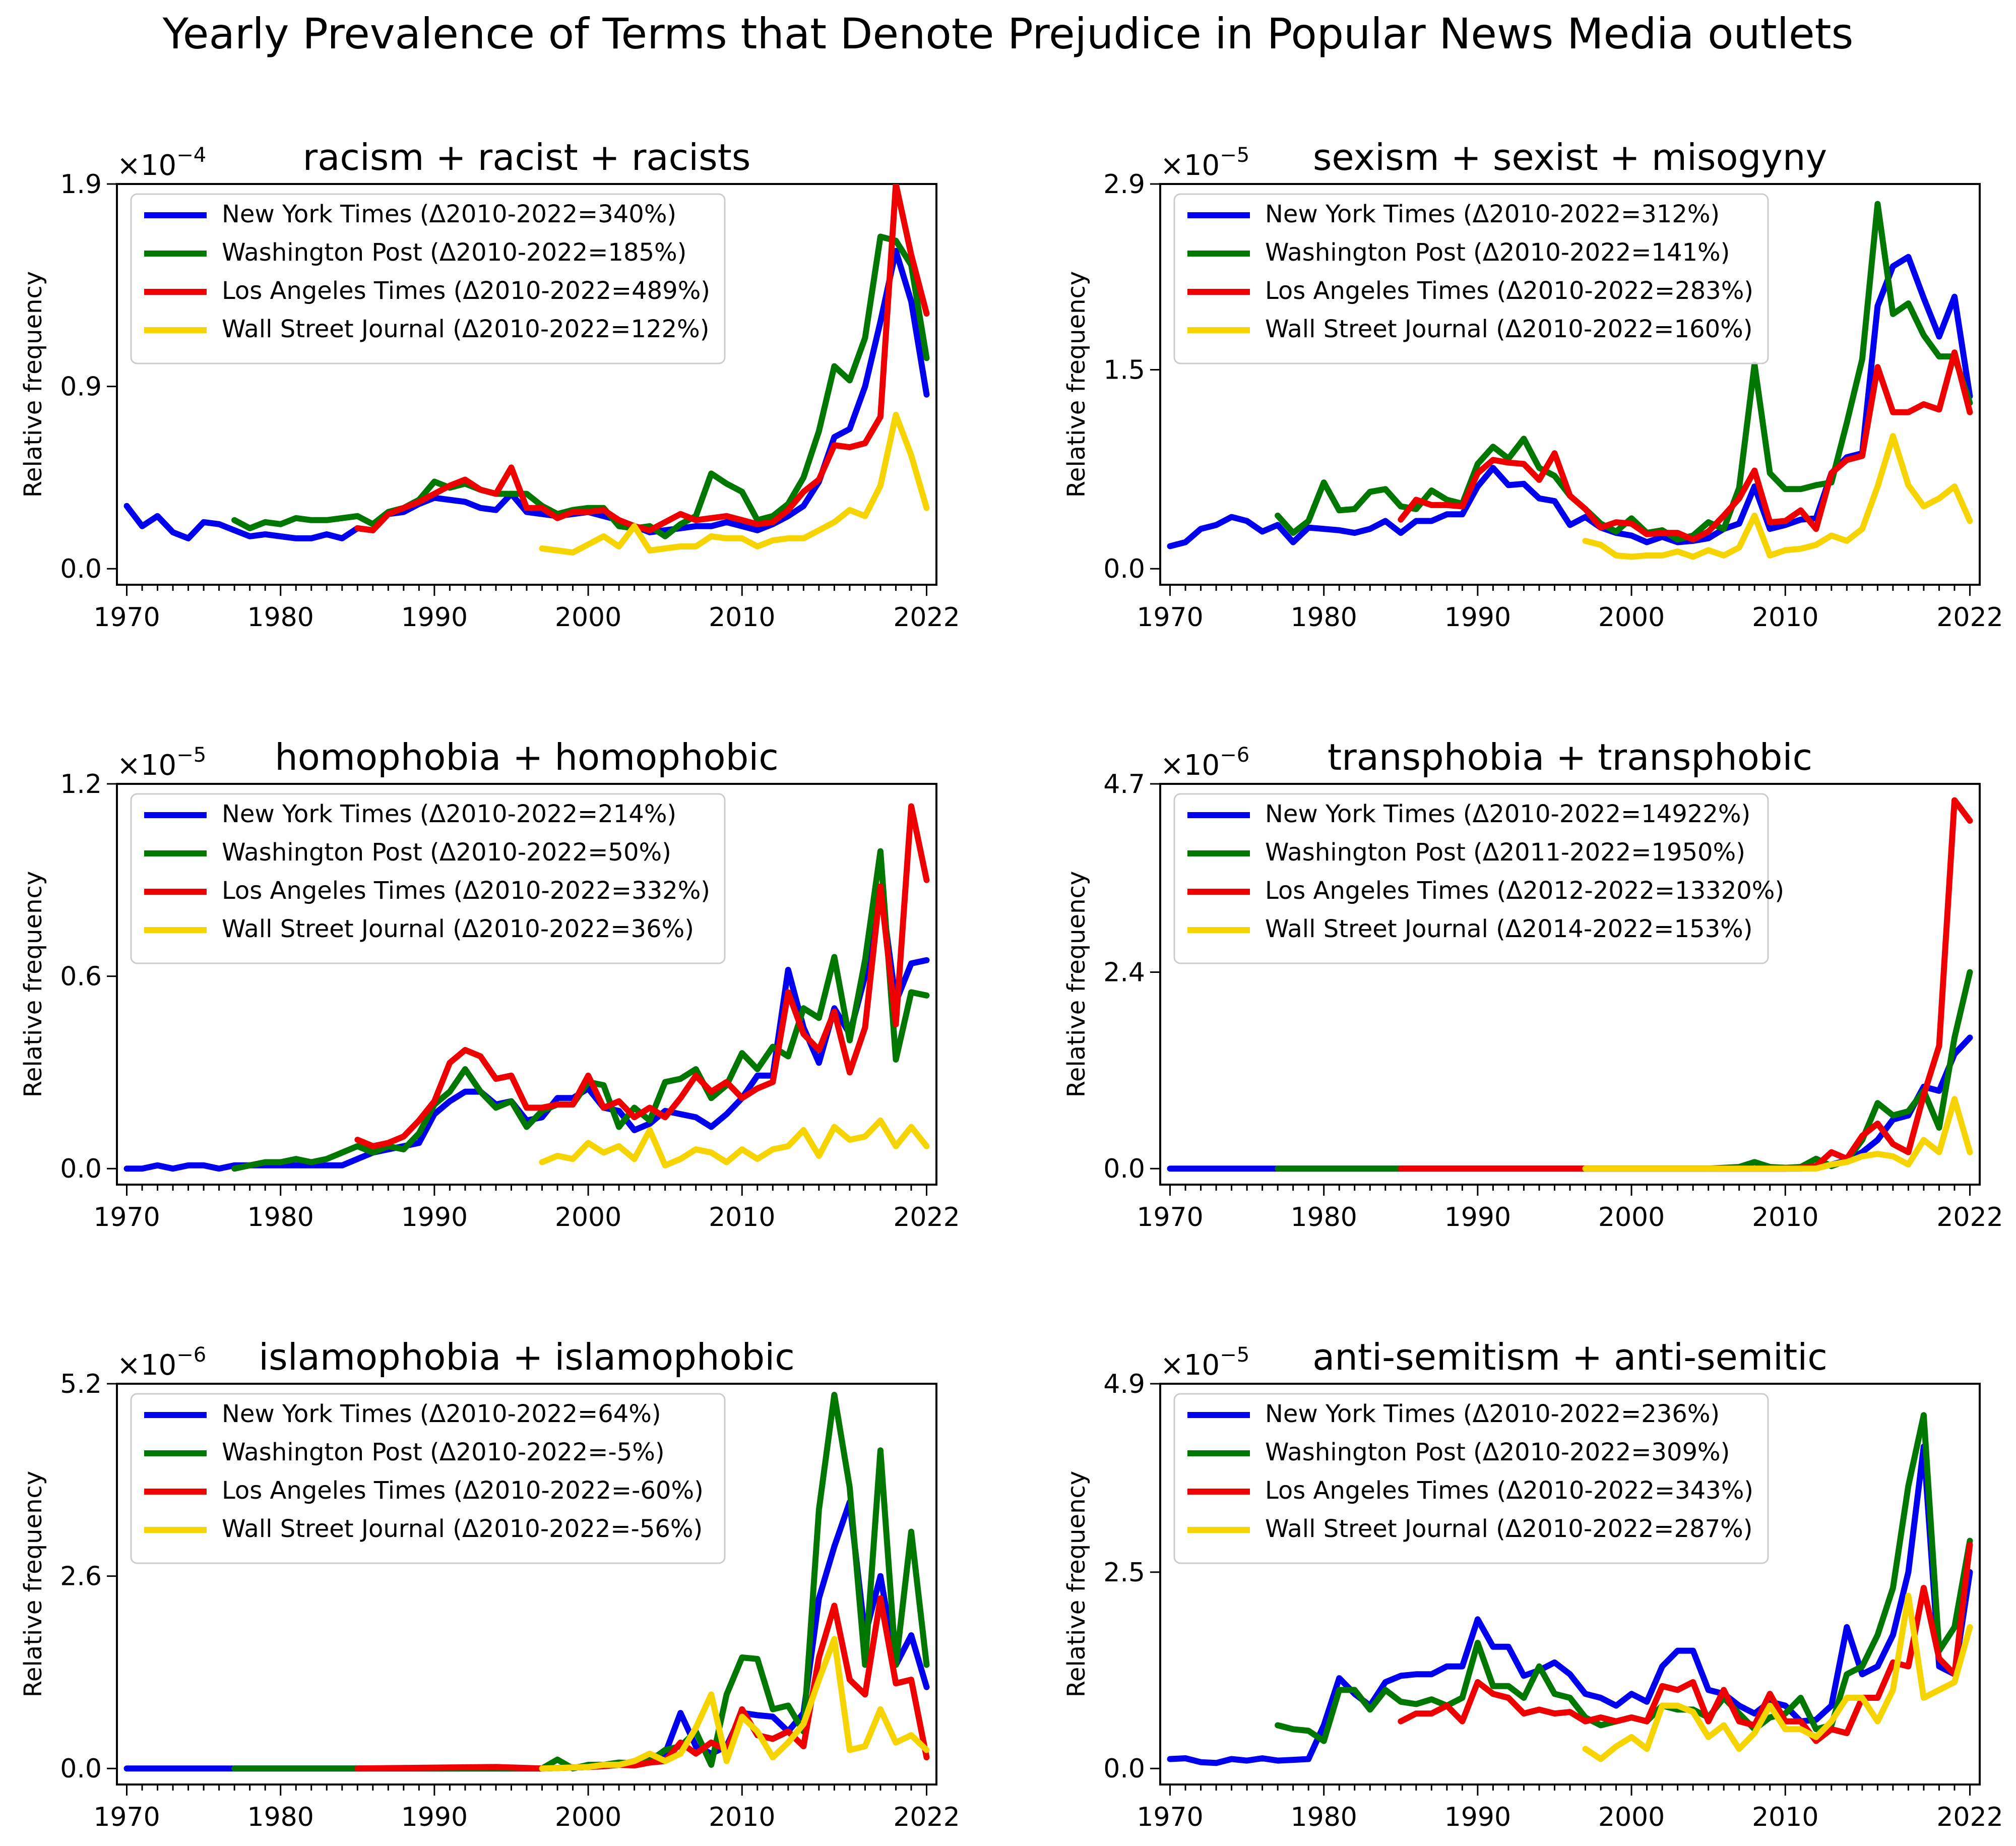 Image resolution: width=2016 pixels, height=1846 pixels. Describe the element at coordinates (1124, 972) in the screenshot. I see `y-tick-label: 2.4` at that location.